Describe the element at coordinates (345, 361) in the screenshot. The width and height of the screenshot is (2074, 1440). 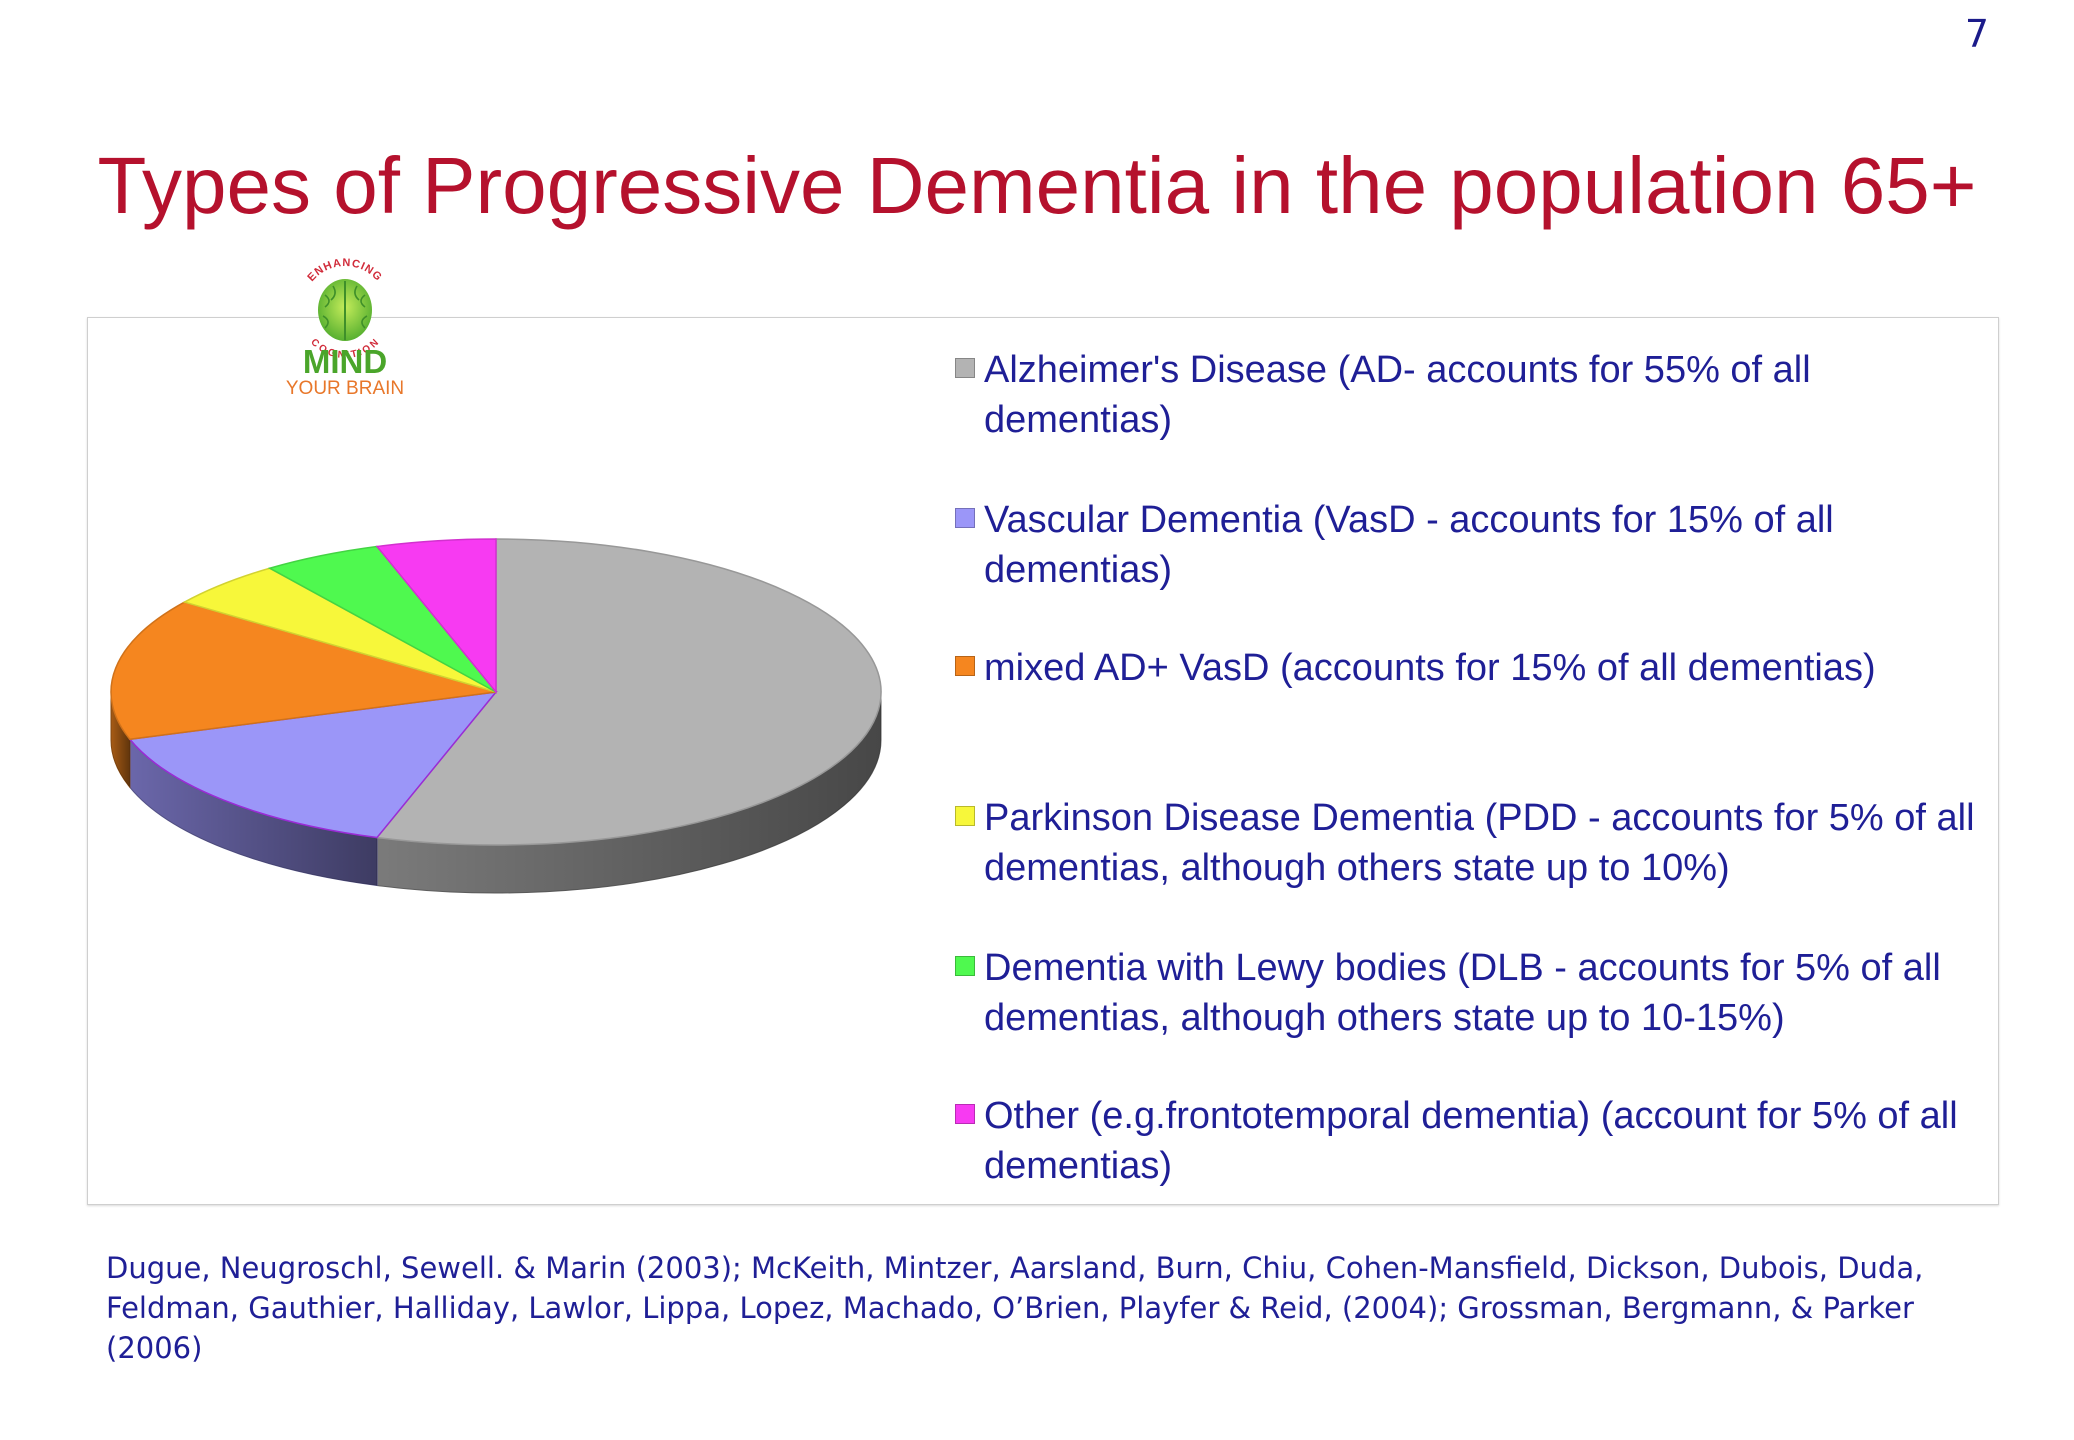
I see `logo-word-mind: MIND` at that location.